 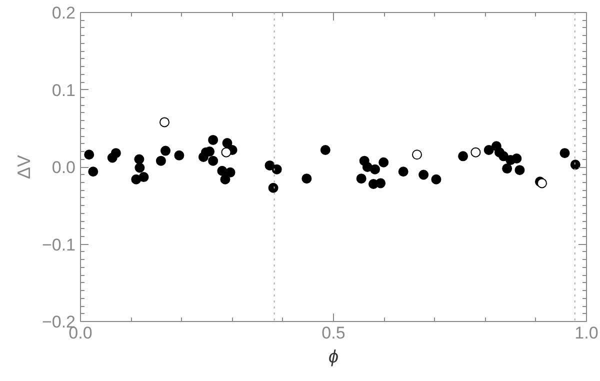 What do you see at coordinates (64, 90) in the screenshot?
I see `y-tick-label: 0.1` at bounding box center [64, 90].